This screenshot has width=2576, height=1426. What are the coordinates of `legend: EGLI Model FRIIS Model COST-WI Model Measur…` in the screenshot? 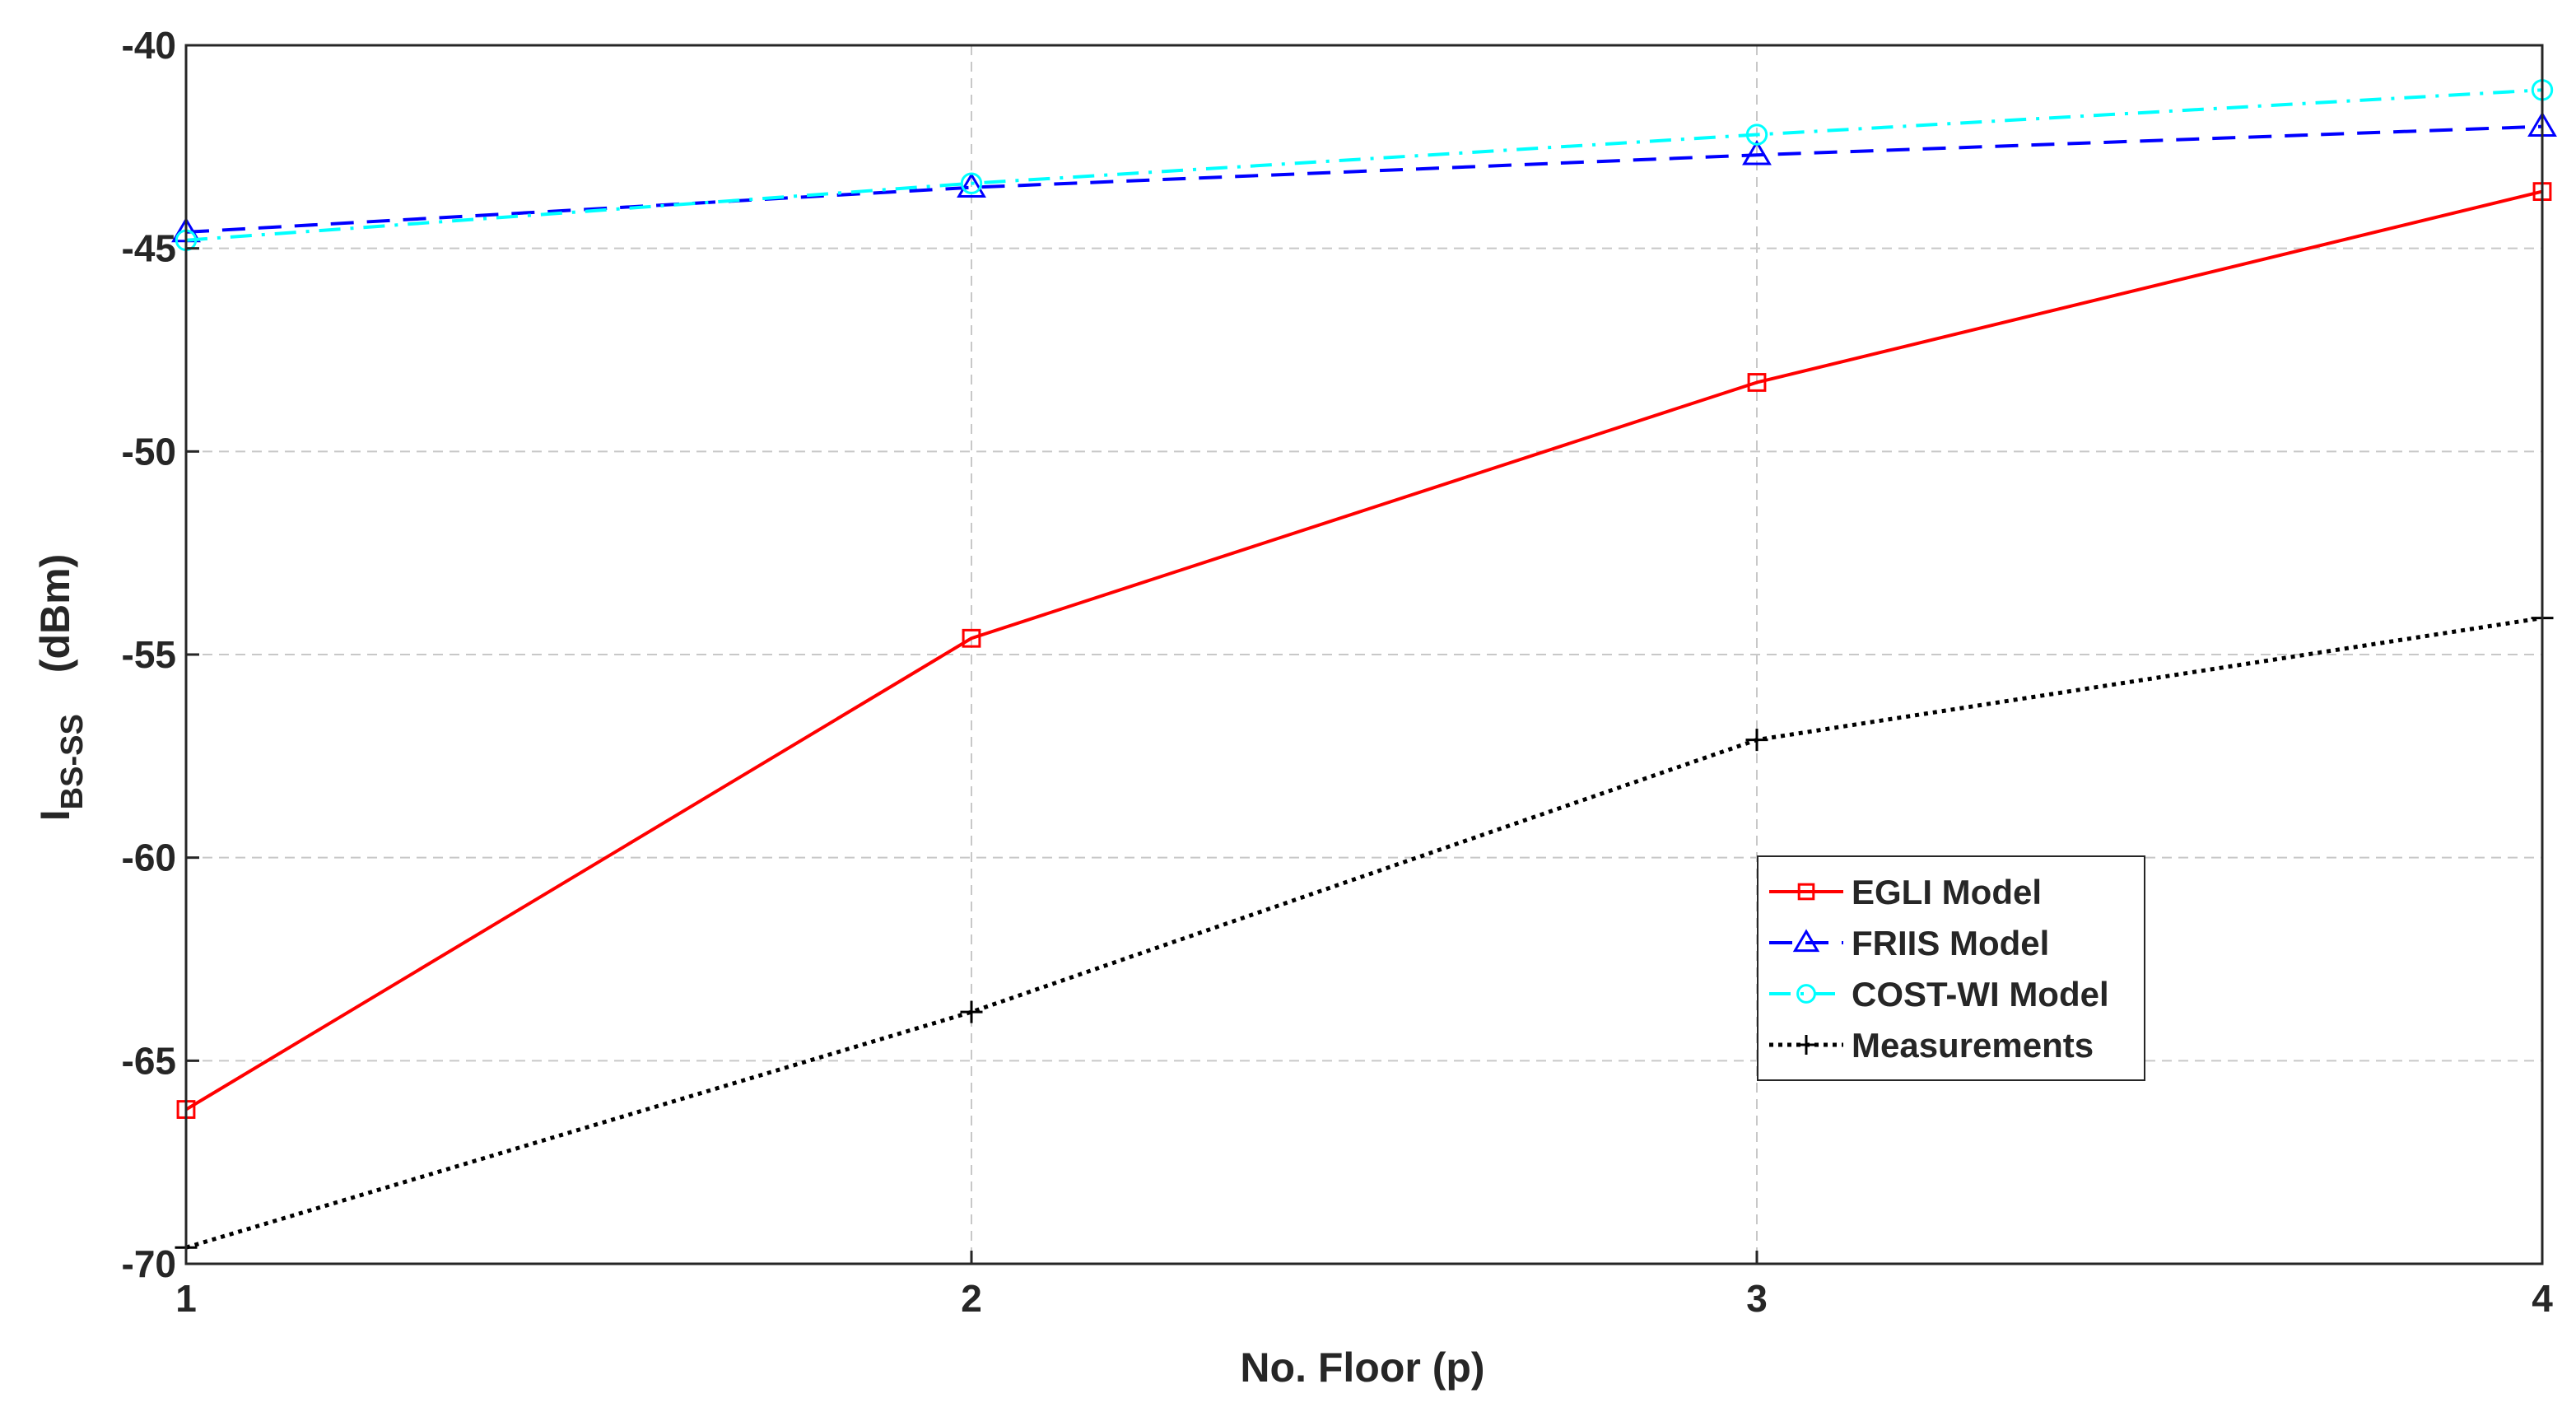 It's located at (1951, 968).